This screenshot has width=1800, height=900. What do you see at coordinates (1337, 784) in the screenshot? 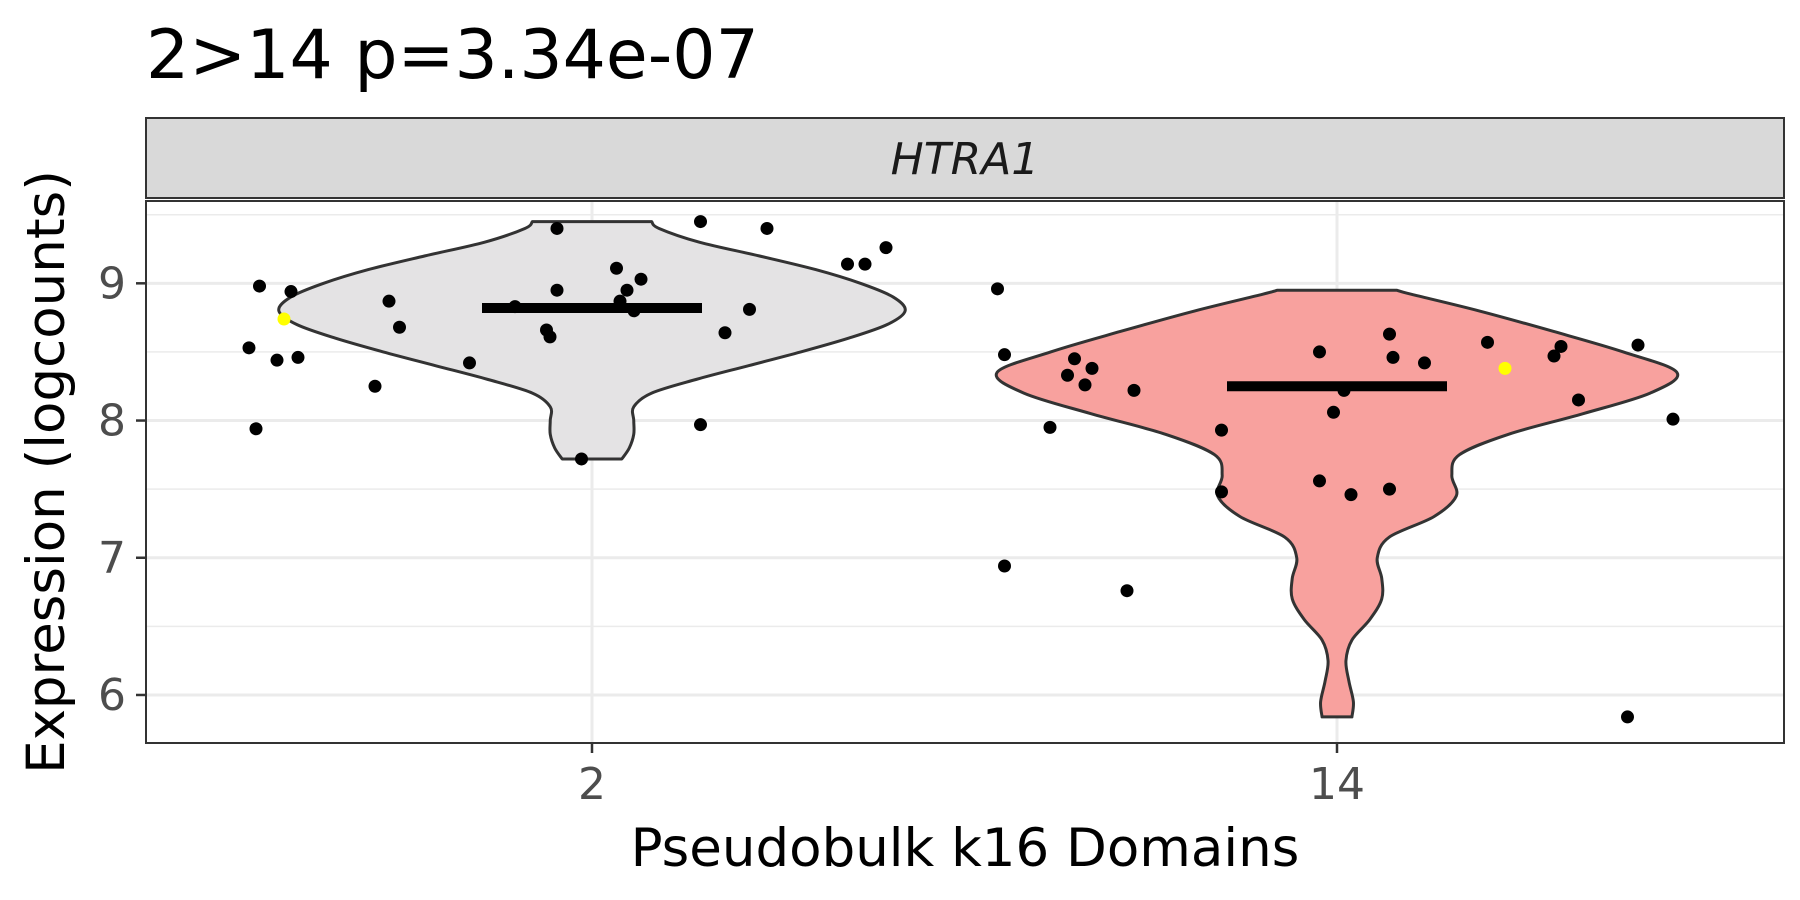
I see `x-tick-label: 14` at bounding box center [1337, 784].